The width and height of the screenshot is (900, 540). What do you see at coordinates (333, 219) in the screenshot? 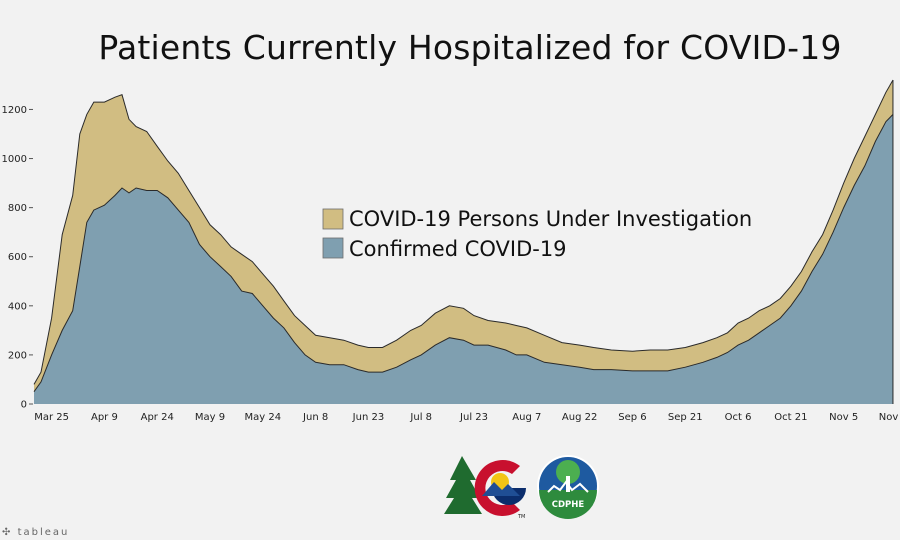
I see `legend-swatch-pui` at bounding box center [333, 219].